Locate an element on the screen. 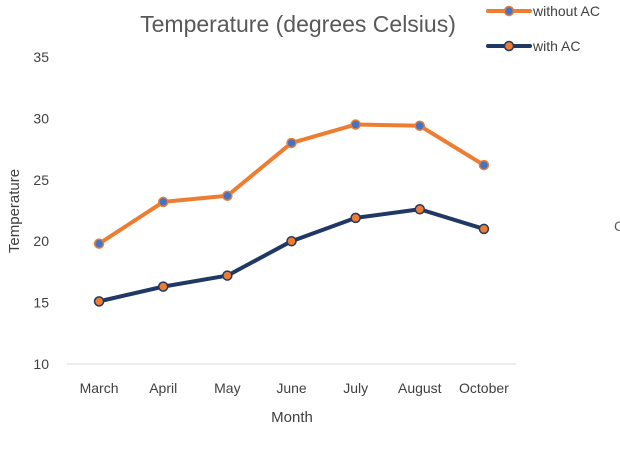  x-tick-label: June is located at coordinates (291, 388).